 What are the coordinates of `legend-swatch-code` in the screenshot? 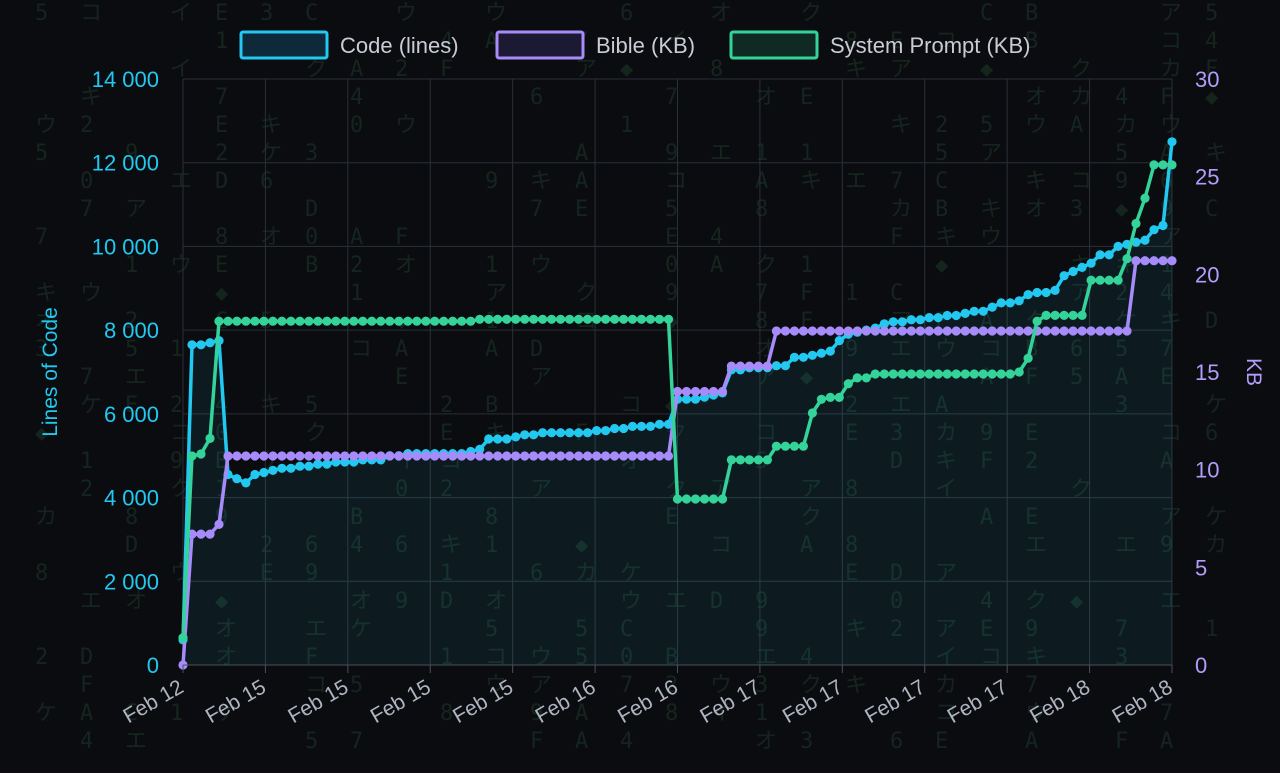 It's located at (284, 45).